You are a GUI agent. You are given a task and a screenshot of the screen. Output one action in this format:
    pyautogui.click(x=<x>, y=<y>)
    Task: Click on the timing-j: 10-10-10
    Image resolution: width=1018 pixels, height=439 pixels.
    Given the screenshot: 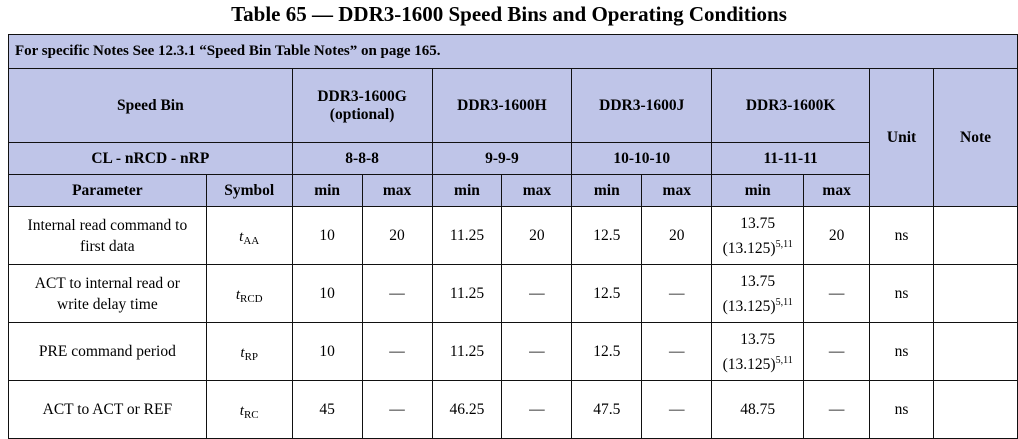 What is the action you would take?
    pyautogui.click(x=642, y=158)
    